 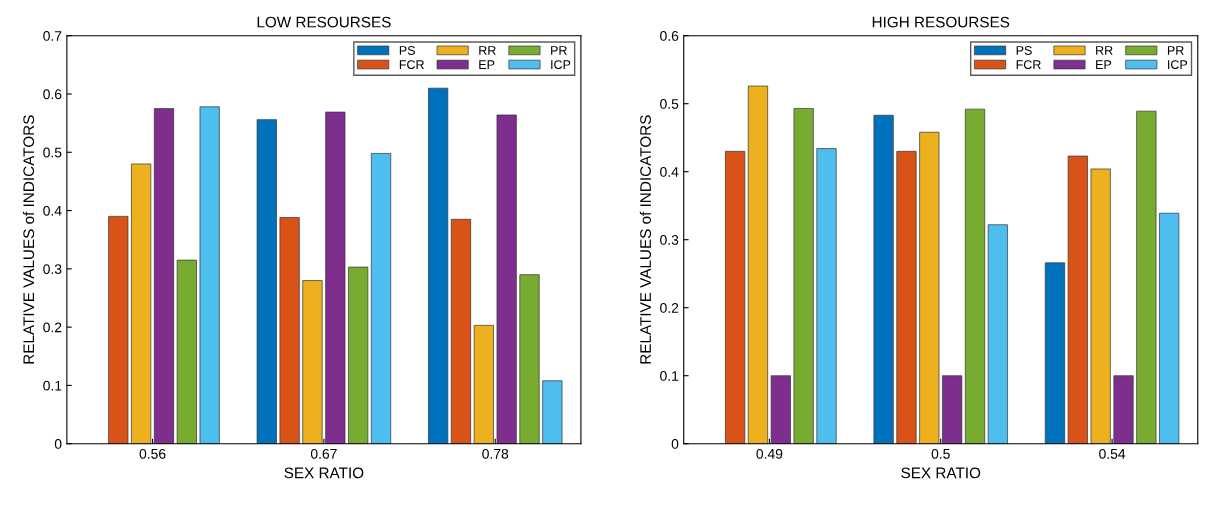 What do you see at coordinates (940, 453) in the screenshot?
I see `x-tick-label: 0.5` at bounding box center [940, 453].